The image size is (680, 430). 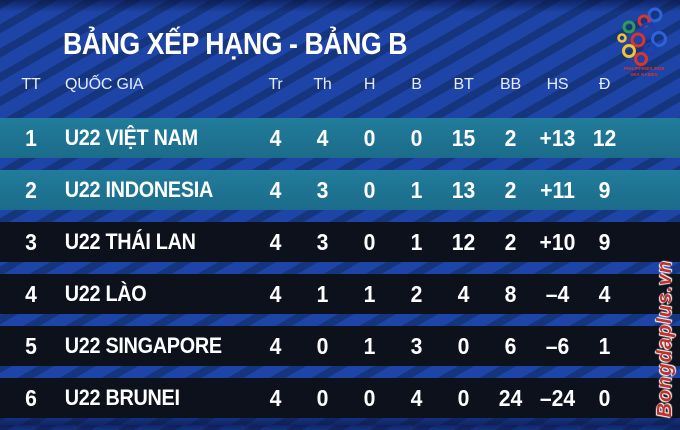 I want to click on cell-goal-diff: +13, so click(x=557, y=137).